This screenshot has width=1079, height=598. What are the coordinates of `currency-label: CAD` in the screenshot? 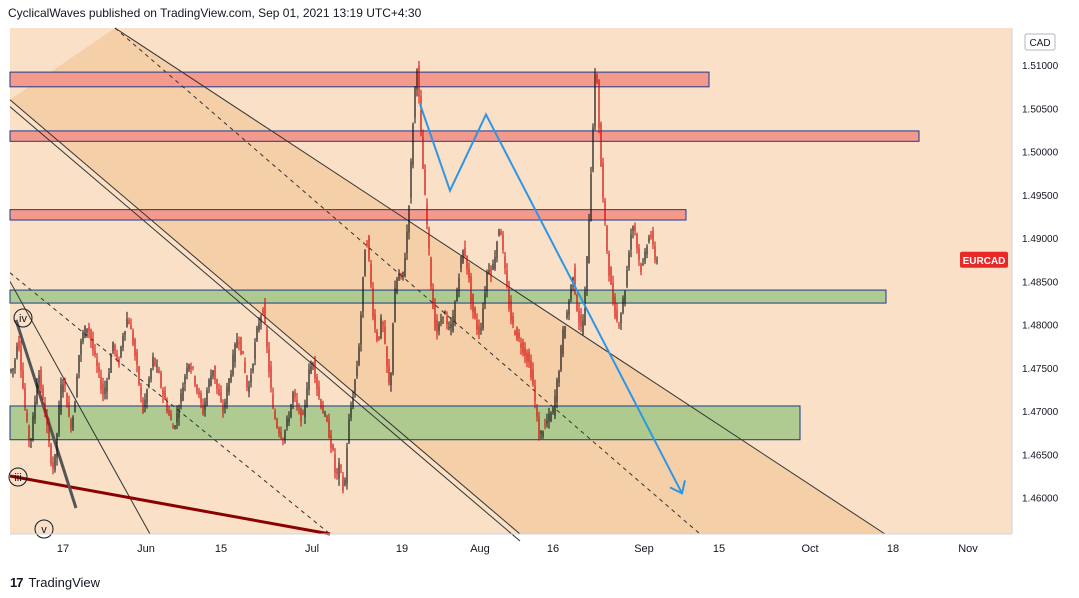 It's located at (1039, 43).